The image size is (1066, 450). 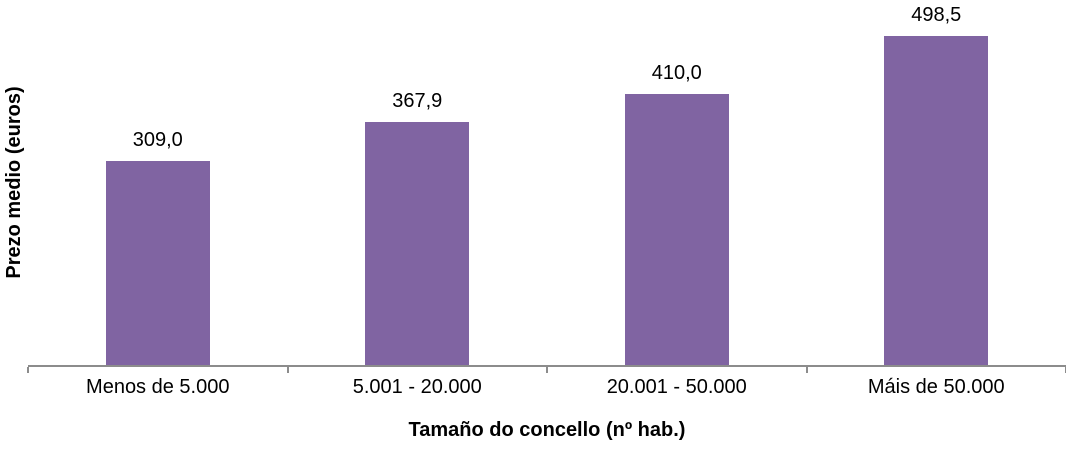 What do you see at coordinates (14, 182) in the screenshot?
I see `y-axis-title: Prezo medio (euros)` at bounding box center [14, 182].